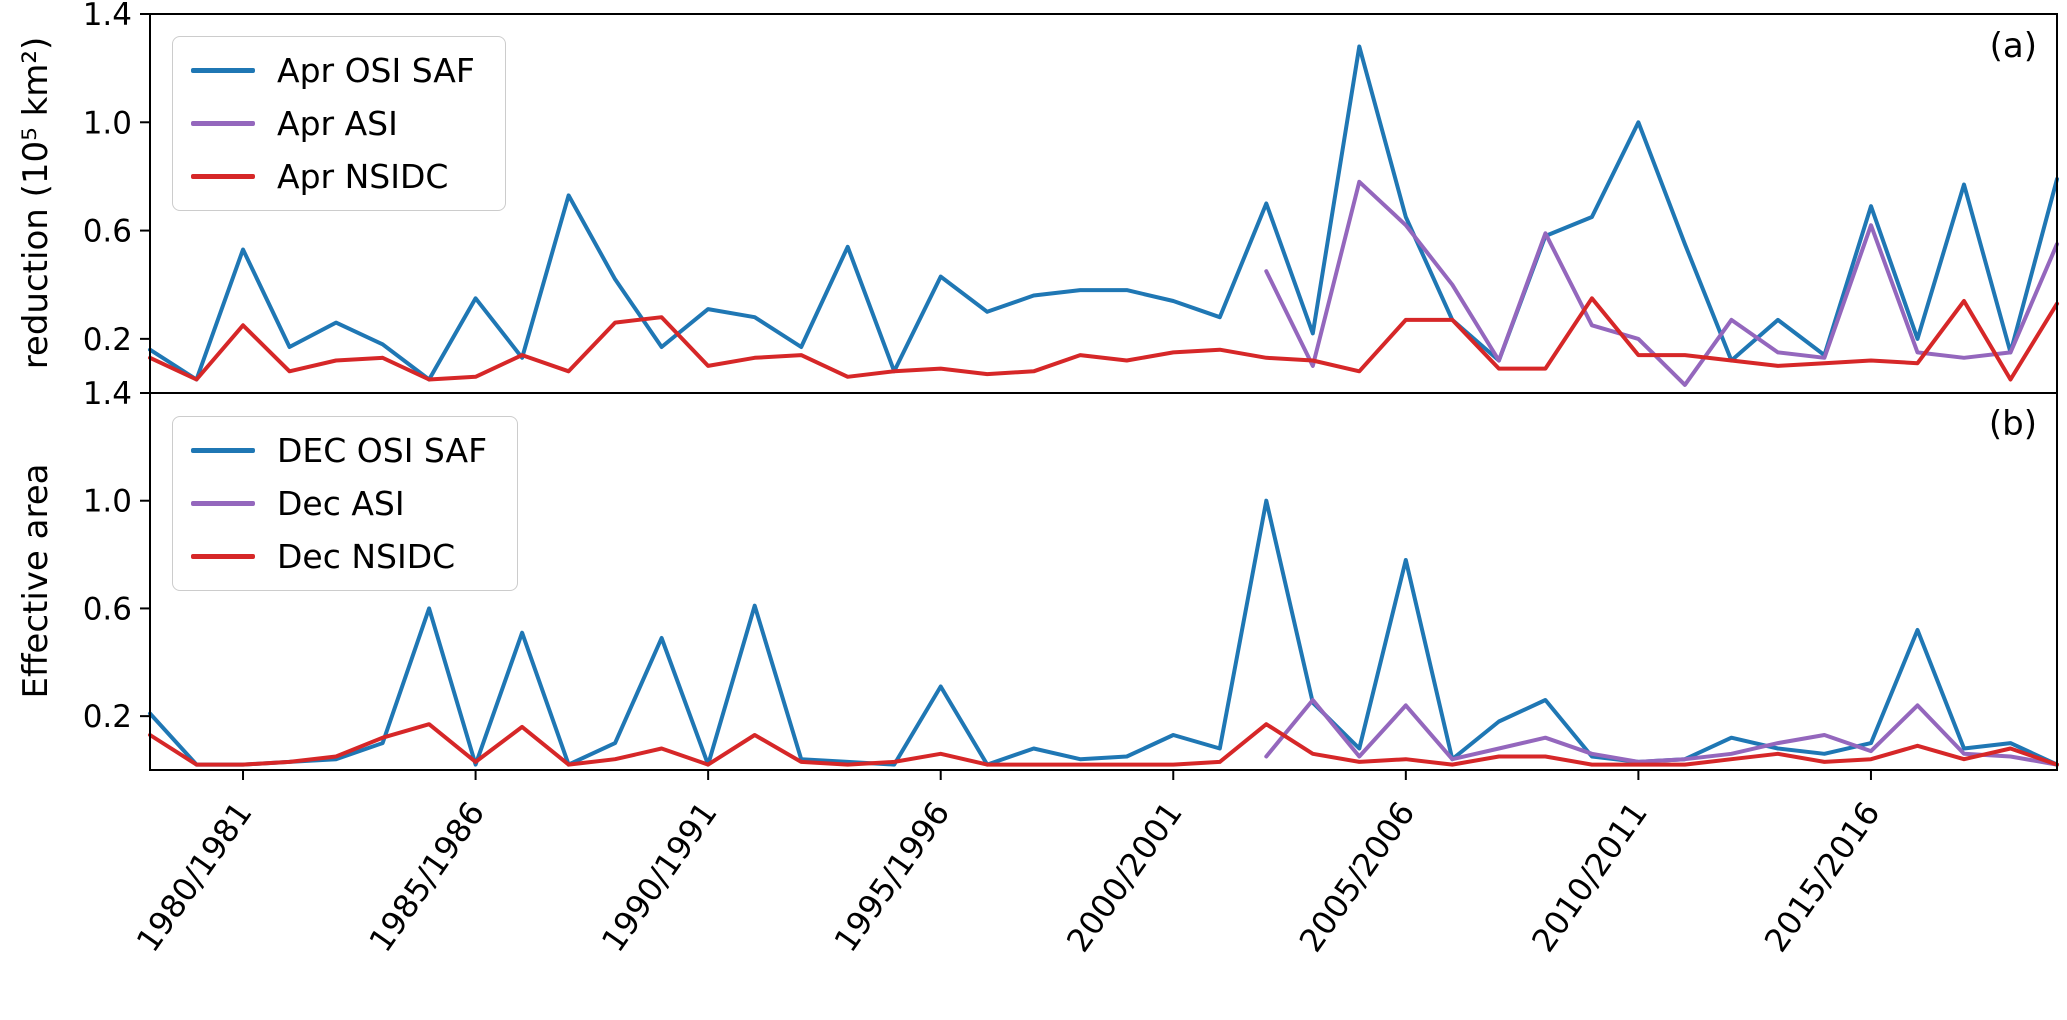  Describe the element at coordinates (376, 70) in the screenshot. I see `legend-label: Apr OSI SAF` at that location.